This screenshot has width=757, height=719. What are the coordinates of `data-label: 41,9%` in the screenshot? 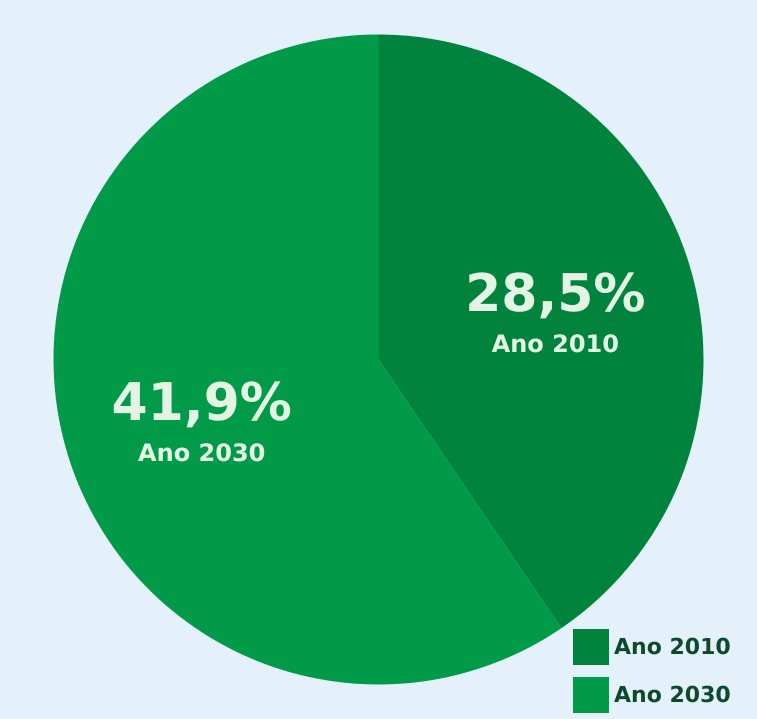 It's located at (202, 402).